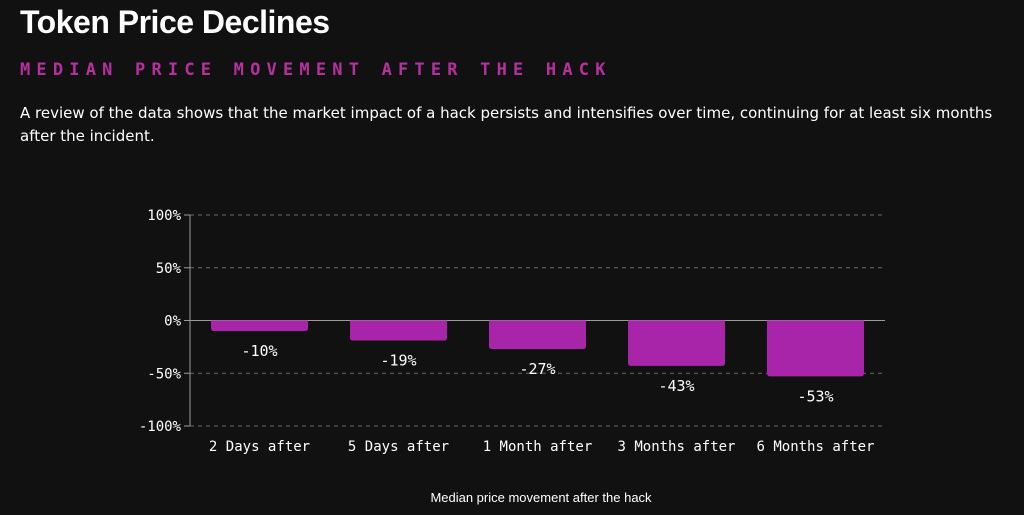 This screenshot has width=1024, height=515. What do you see at coordinates (676, 386) in the screenshot?
I see `data-label: -43%` at bounding box center [676, 386].